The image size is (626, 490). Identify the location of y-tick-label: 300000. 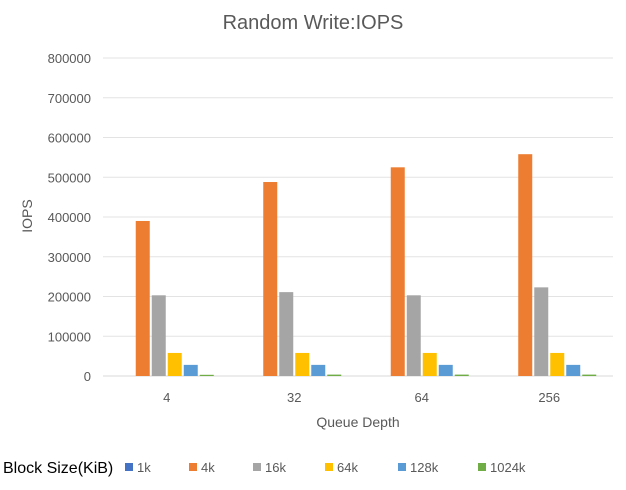
(69, 257).